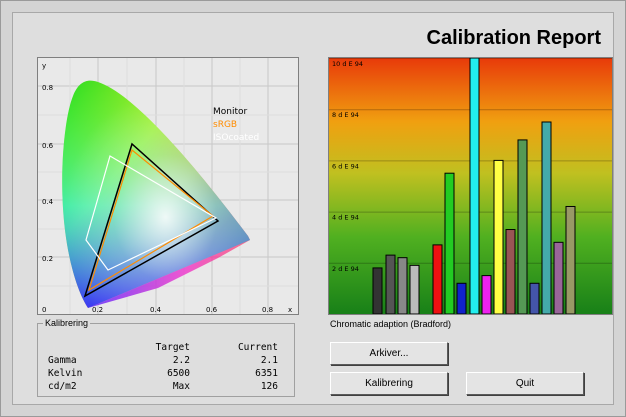  Describe the element at coordinates (345, 166) in the screenshot. I see `y-tick-label: 6 d E 94` at that location.